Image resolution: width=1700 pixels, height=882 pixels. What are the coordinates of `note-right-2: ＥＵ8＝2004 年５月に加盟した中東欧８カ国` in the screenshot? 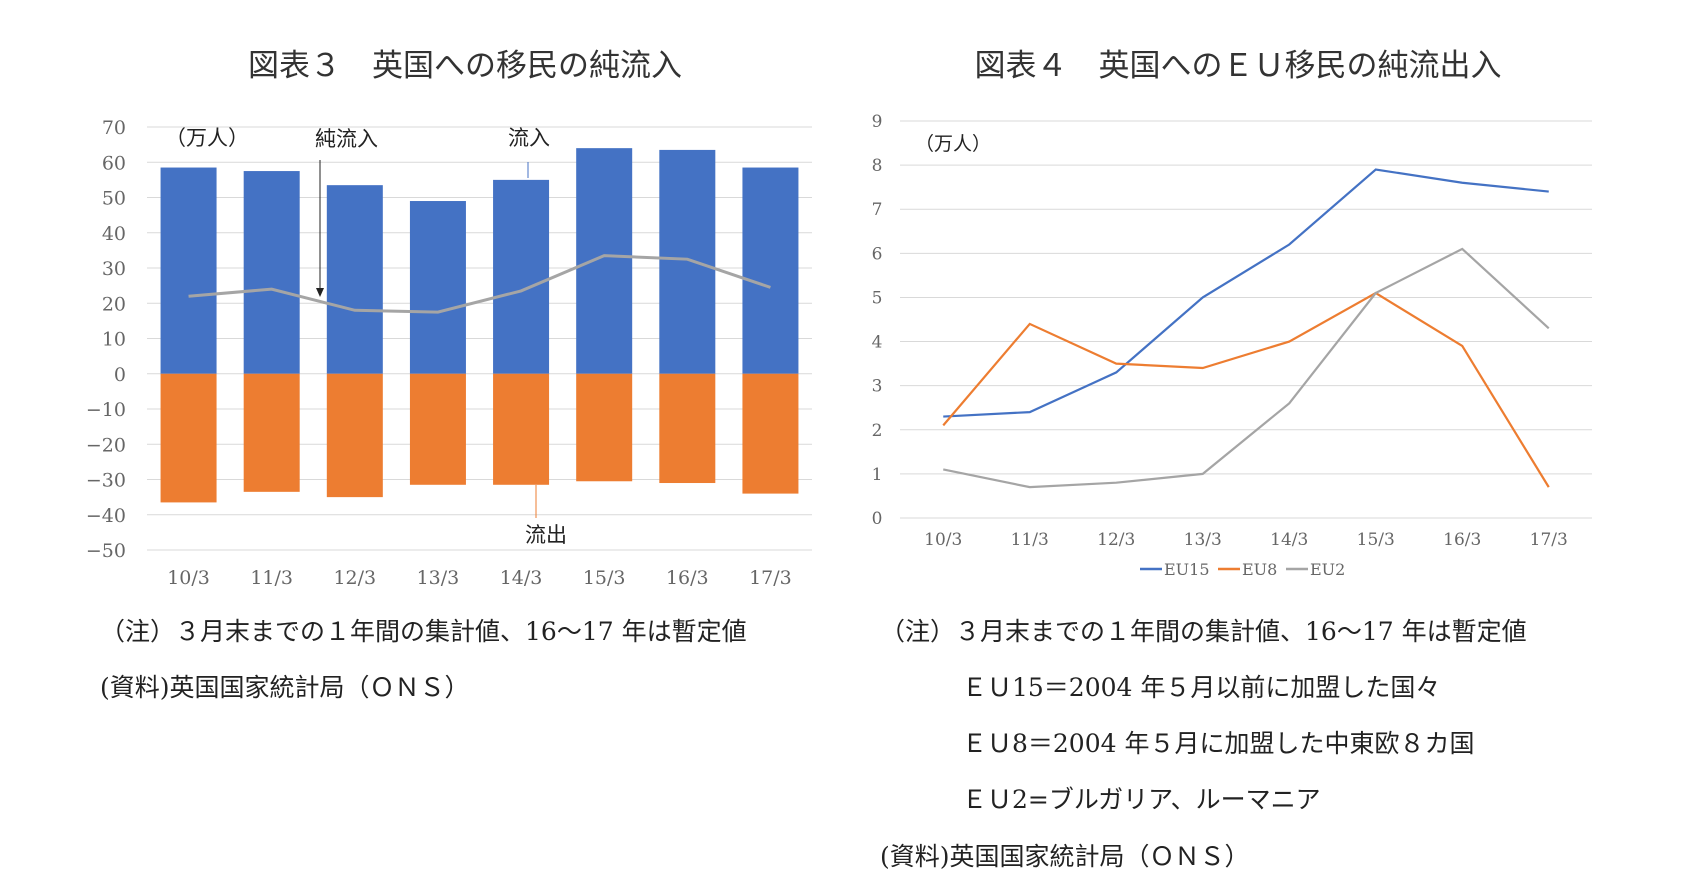 It's located at (1218, 743).